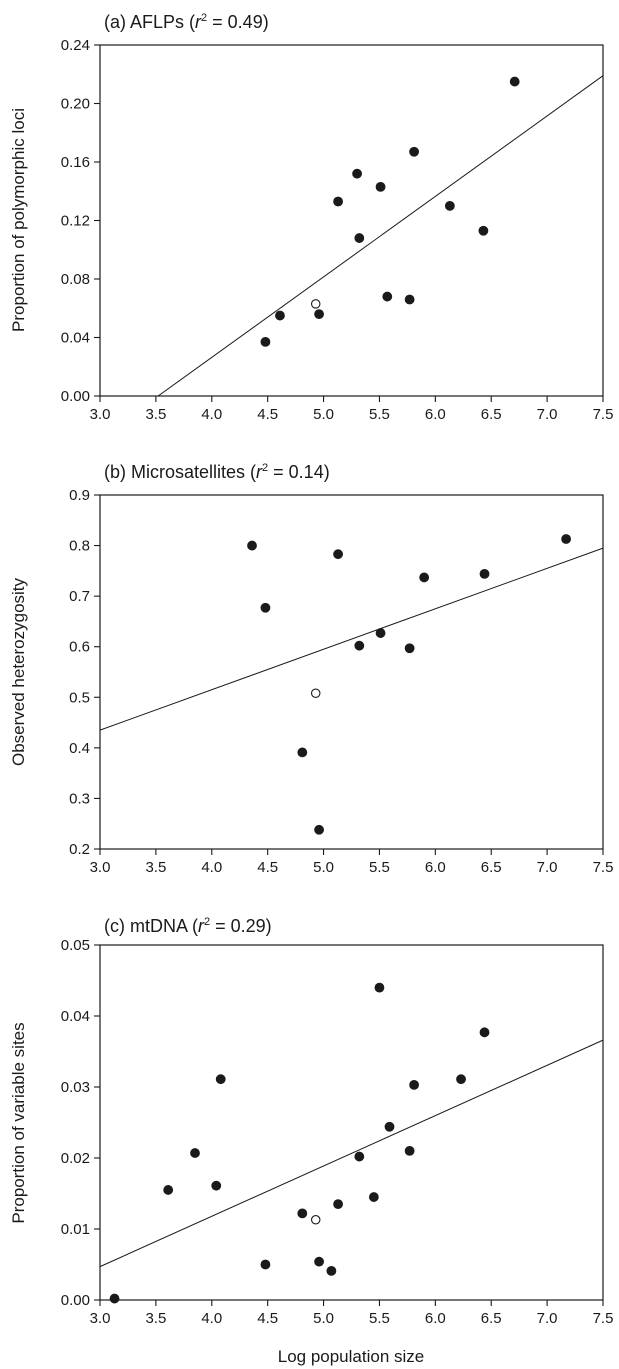 This screenshot has height=1369, width=619. I want to click on y-tick-label: 0.5, so click(79, 697).